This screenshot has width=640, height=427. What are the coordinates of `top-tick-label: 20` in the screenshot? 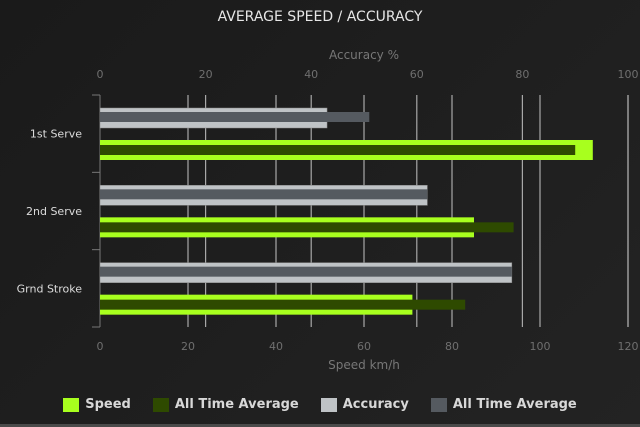 It's located at (206, 74).